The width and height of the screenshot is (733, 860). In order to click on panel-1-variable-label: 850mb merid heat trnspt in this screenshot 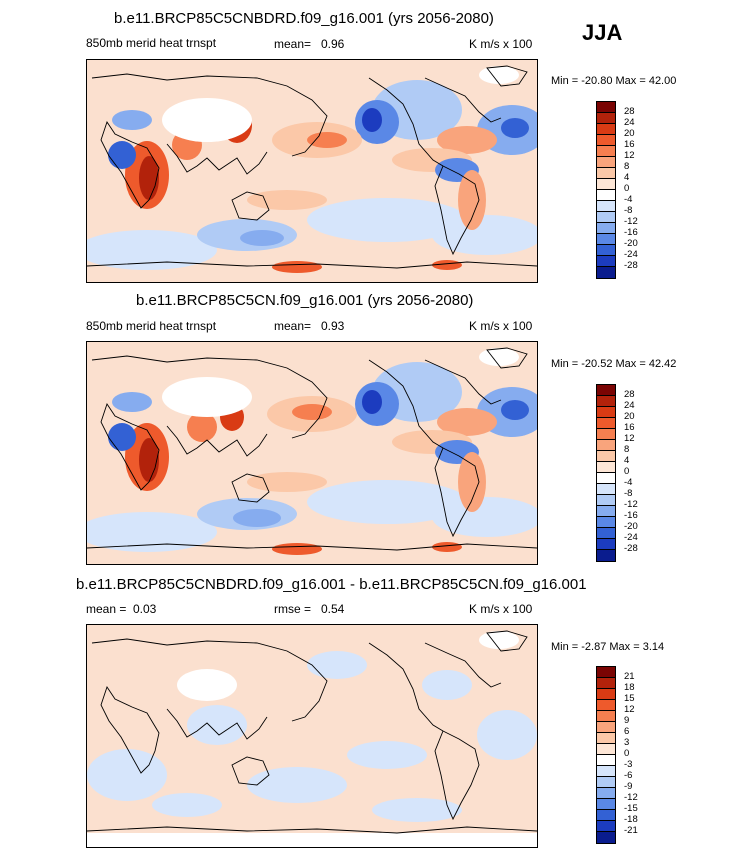, I will do `click(151, 43)`.